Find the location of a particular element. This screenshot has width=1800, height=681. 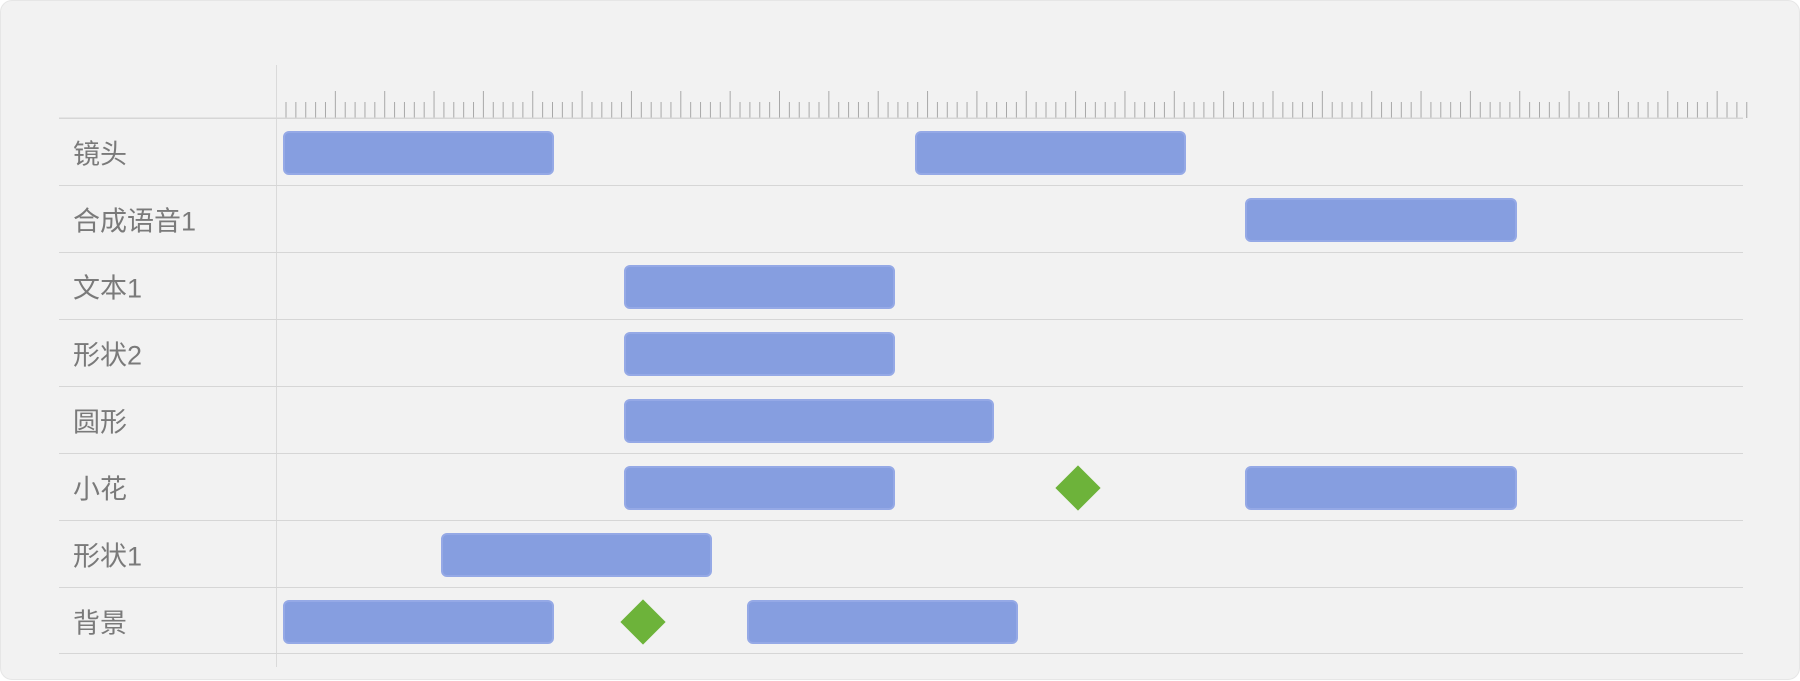

track-label: 小花 is located at coordinates (100, 487).